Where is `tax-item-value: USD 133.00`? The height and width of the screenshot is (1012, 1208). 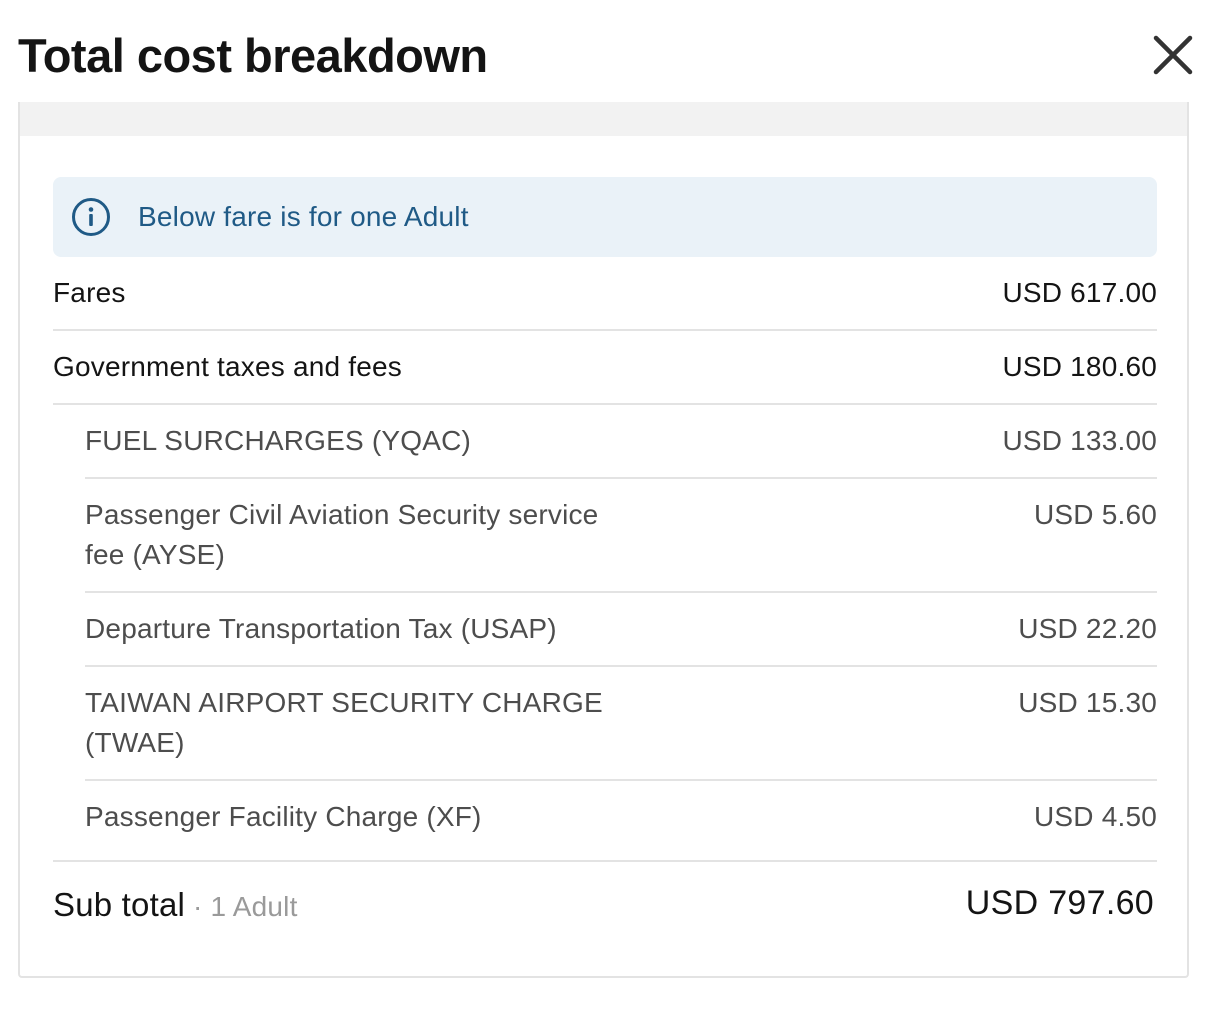 tax-item-value: USD 133.00 is located at coordinates (1079, 440).